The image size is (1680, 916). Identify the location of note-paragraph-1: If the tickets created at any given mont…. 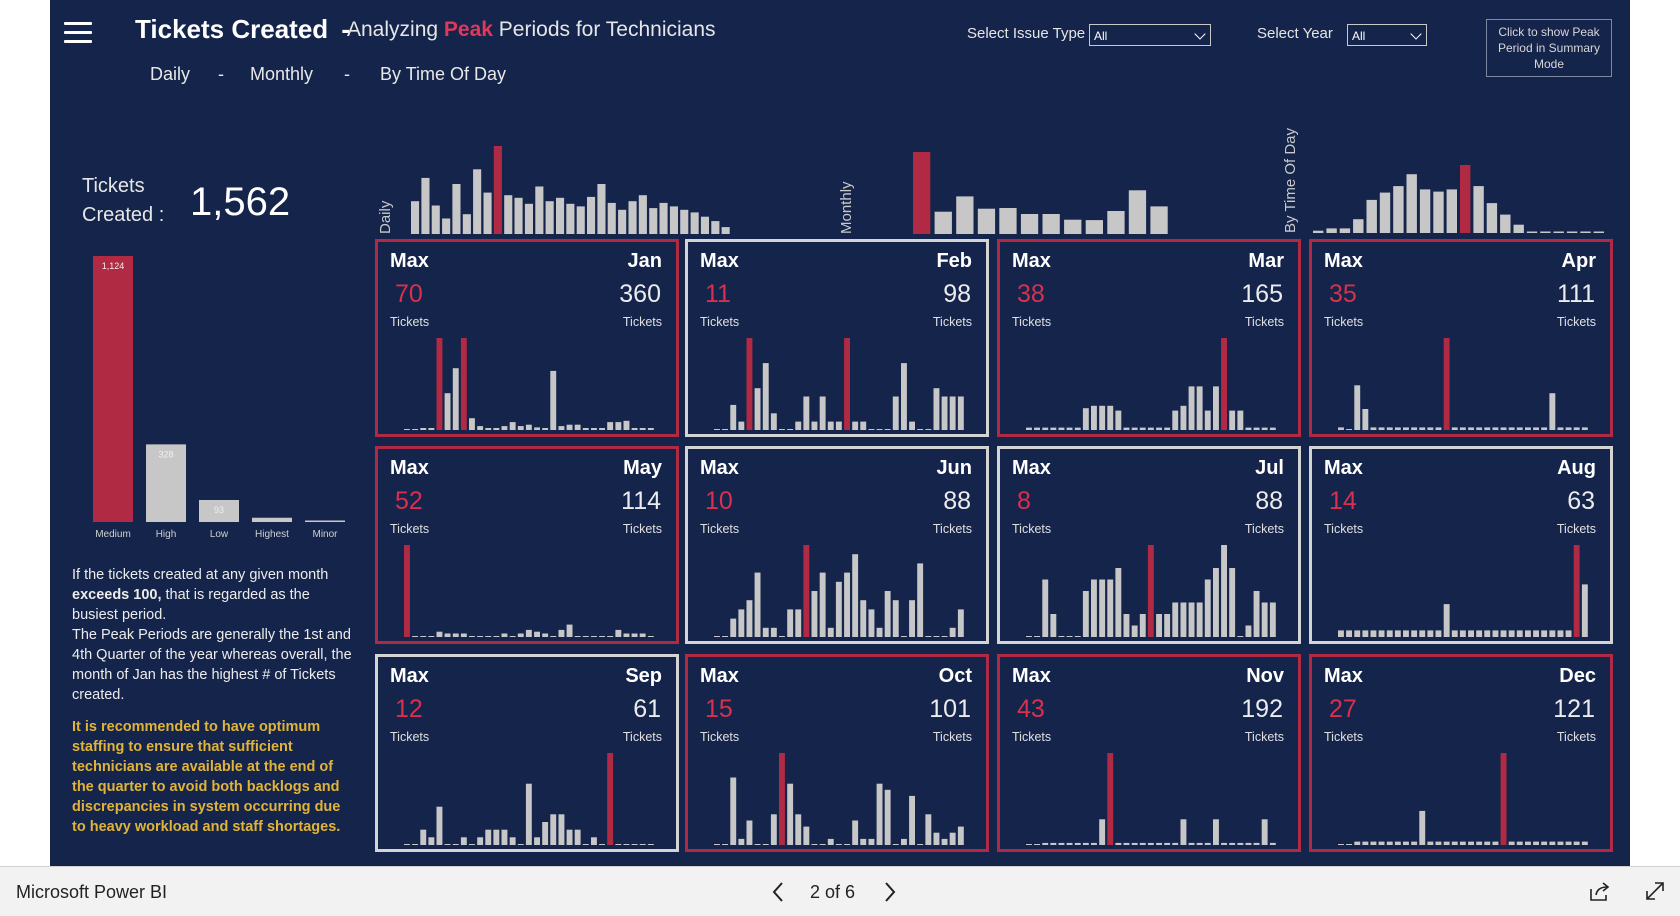
(213, 595).